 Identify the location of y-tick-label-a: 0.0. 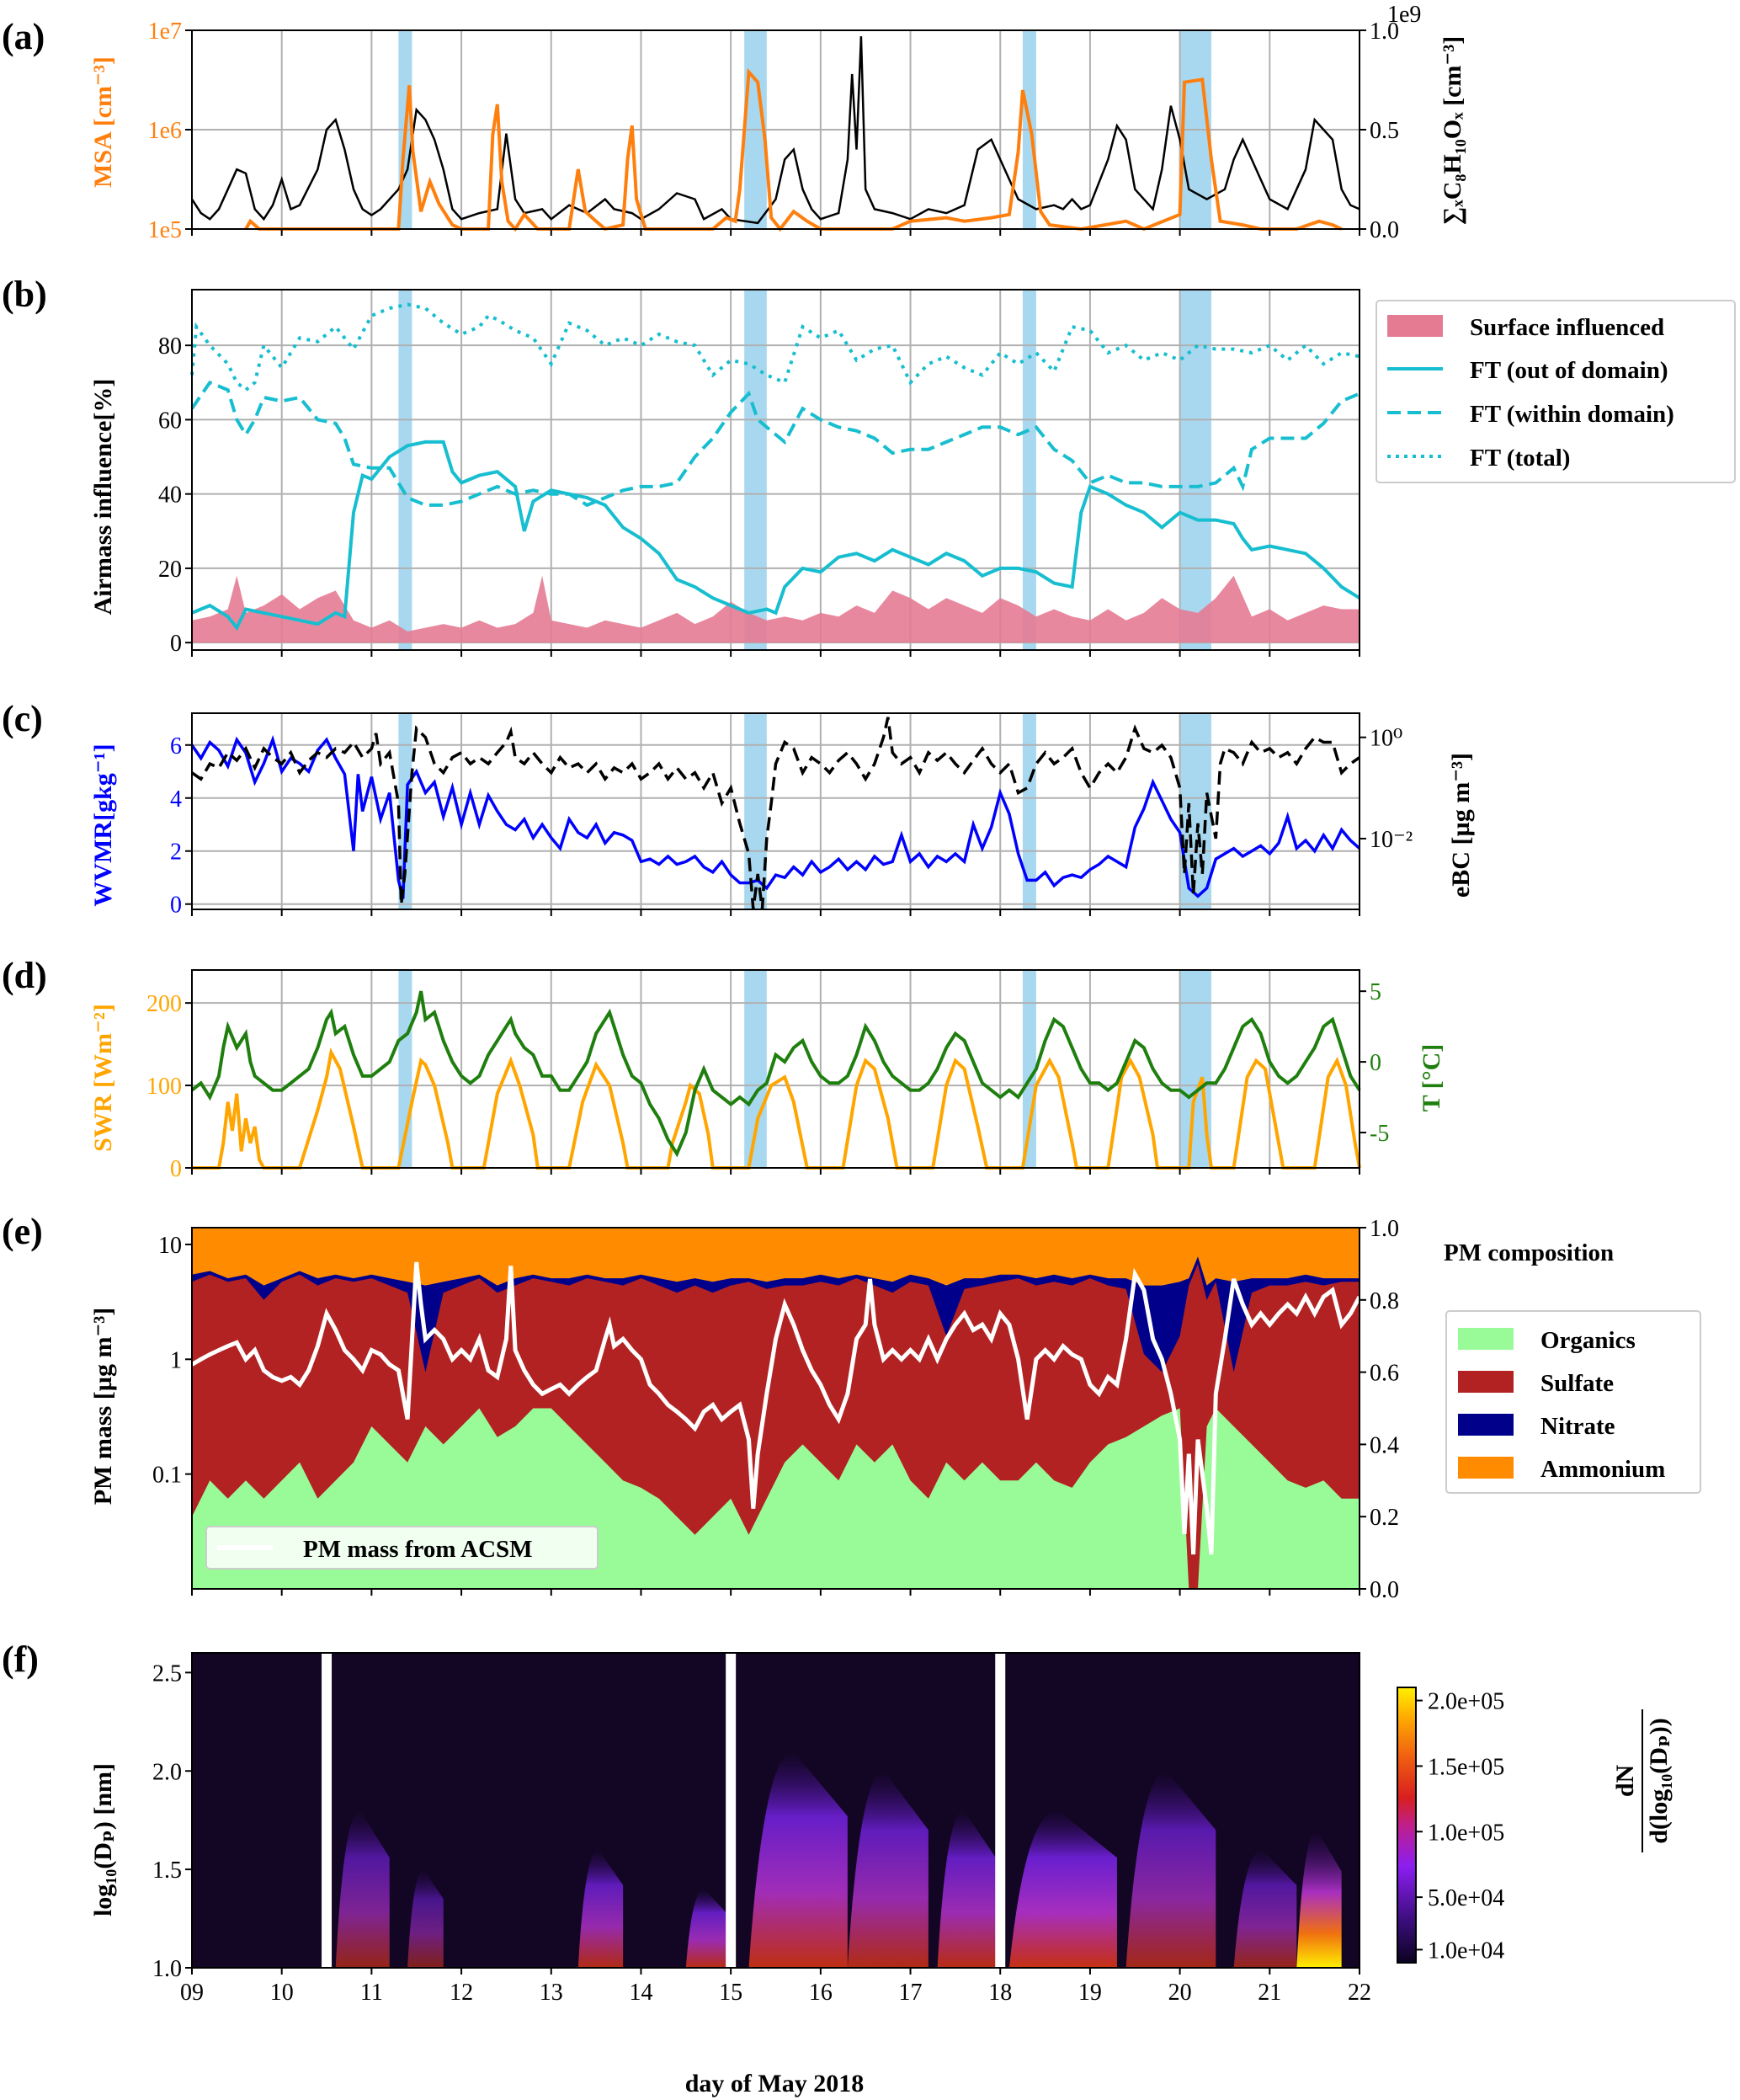
(1384, 230).